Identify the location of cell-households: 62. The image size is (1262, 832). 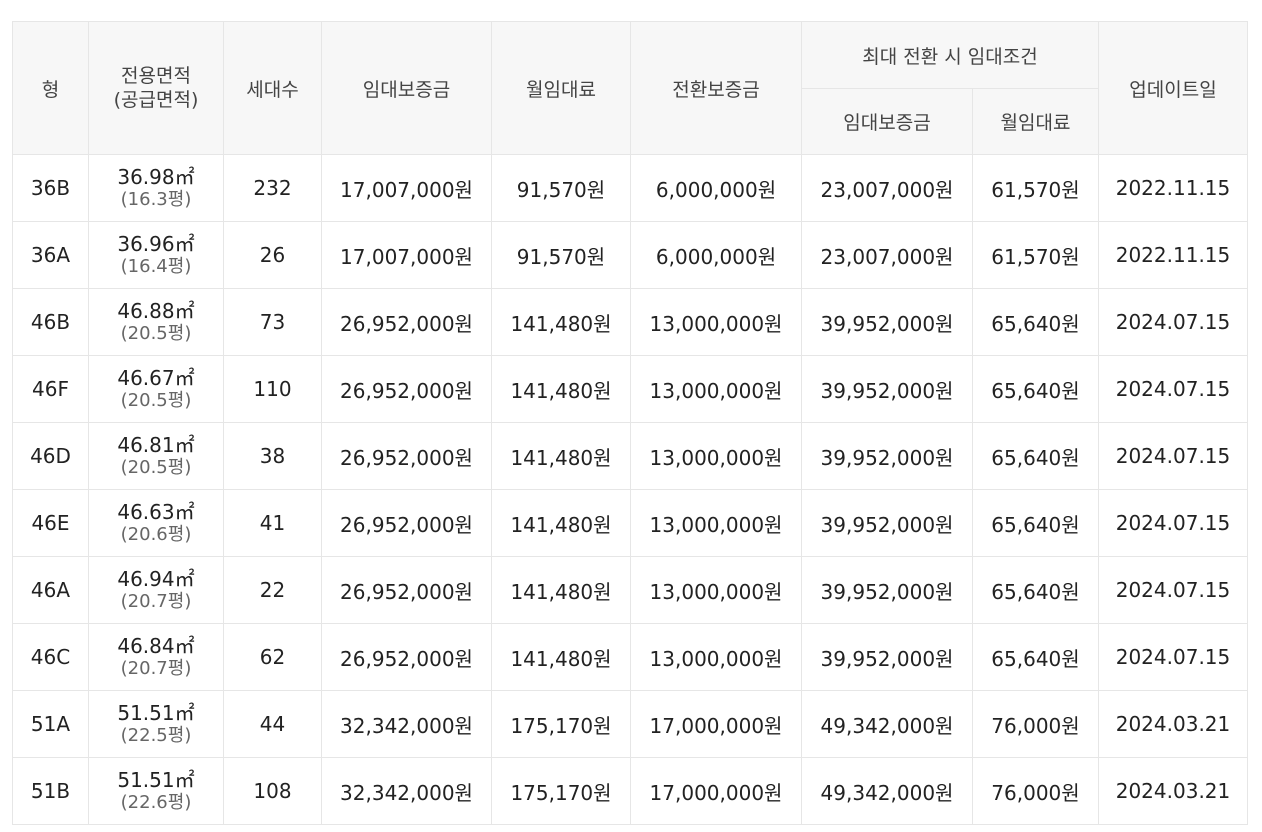
(272, 657).